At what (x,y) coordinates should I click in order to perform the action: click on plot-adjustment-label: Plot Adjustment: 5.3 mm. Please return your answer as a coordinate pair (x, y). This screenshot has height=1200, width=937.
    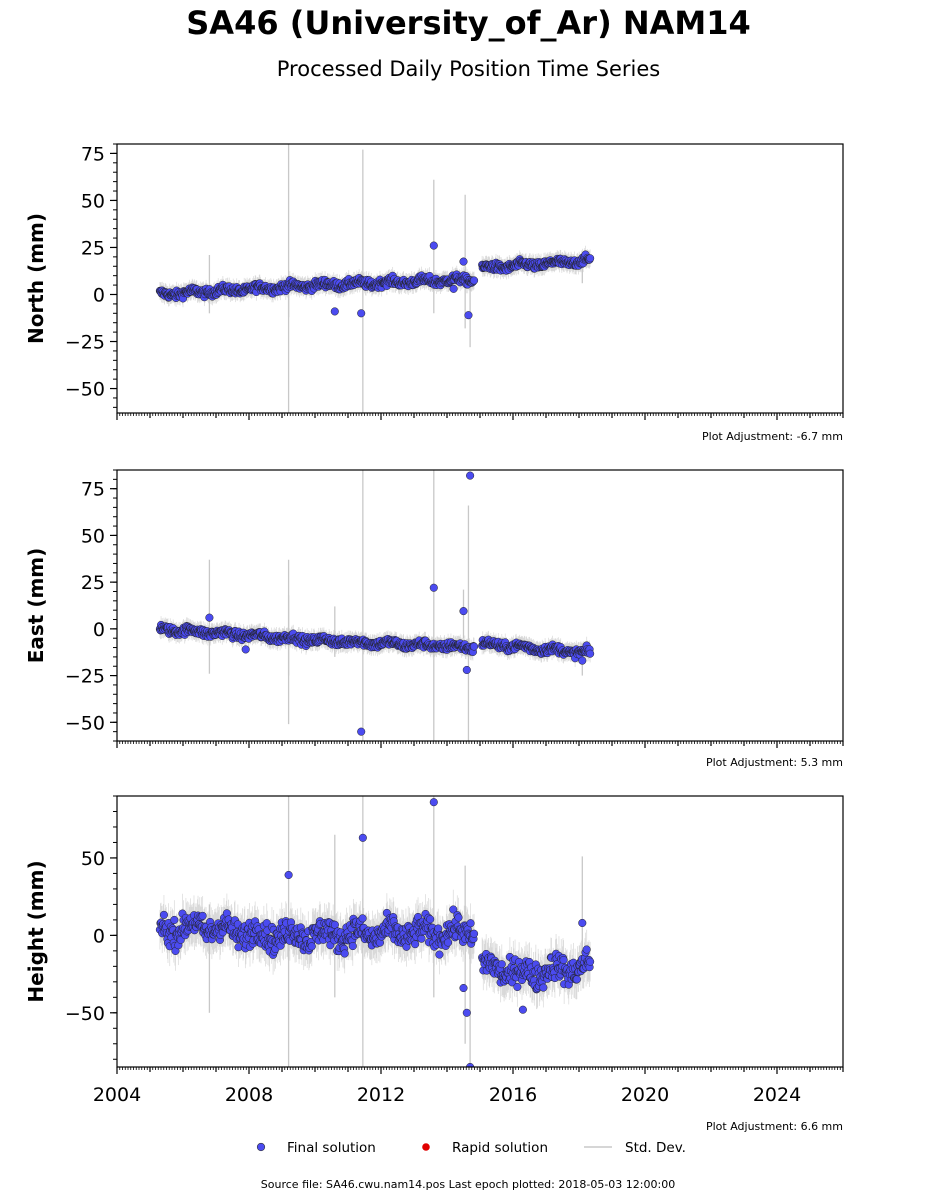
    Looking at the image, I should click on (774, 762).